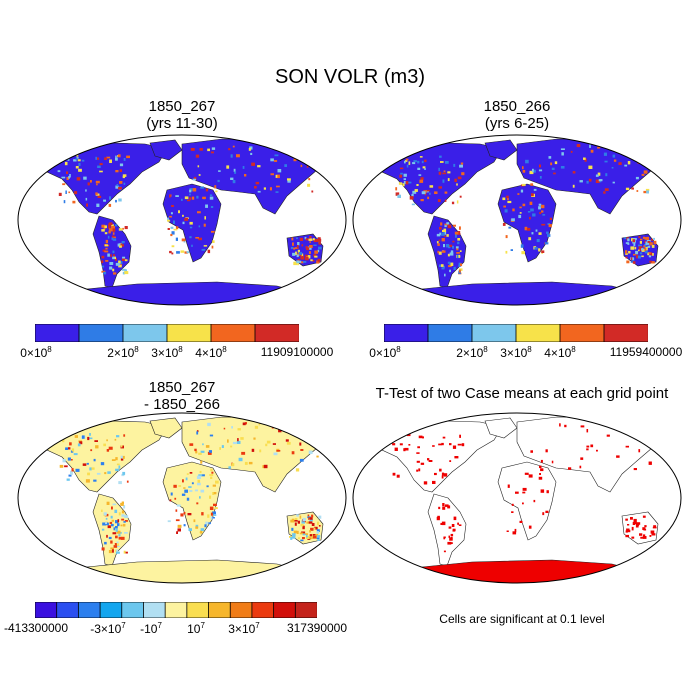 The image size is (700, 700). What do you see at coordinates (182, 106) in the screenshot?
I see `panel-title-line1: 1850_267` at bounding box center [182, 106].